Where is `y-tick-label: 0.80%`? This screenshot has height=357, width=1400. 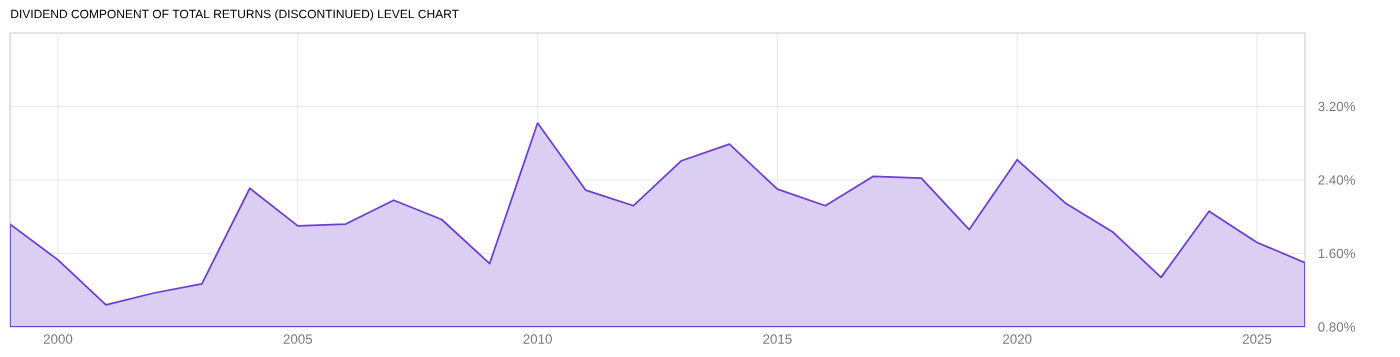
y-tick-label: 0.80% is located at coordinates (1337, 327).